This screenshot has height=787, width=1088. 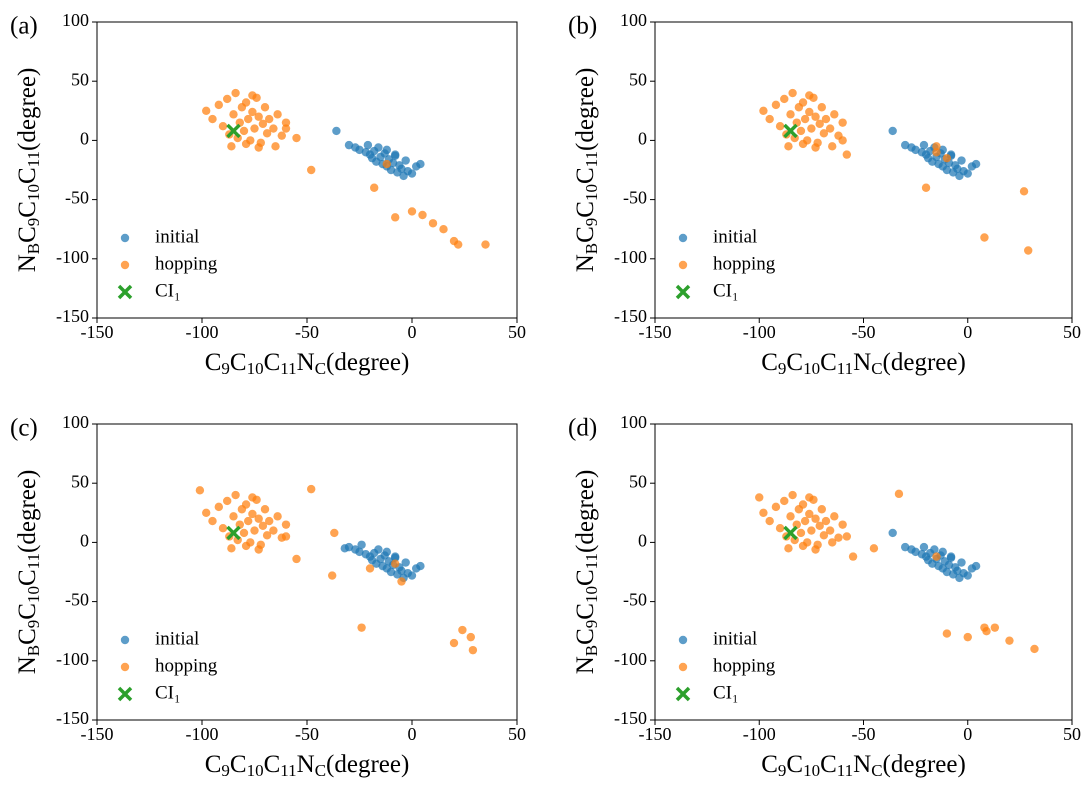 I want to click on legend-label: CI₁, so click(x=168, y=290).